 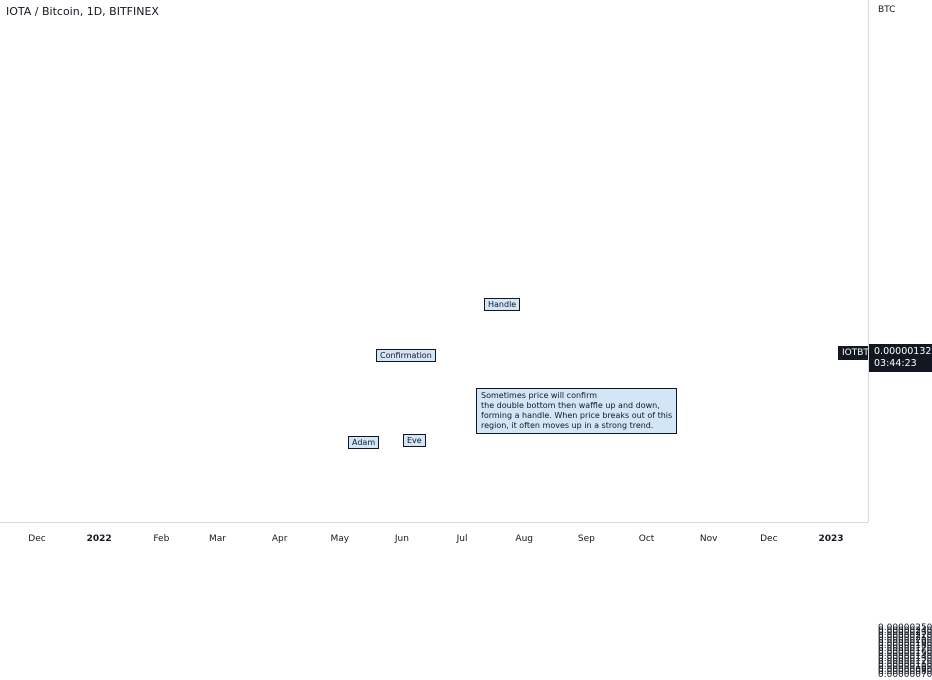 I want to click on time-tick-label: Aug, so click(x=524, y=539).